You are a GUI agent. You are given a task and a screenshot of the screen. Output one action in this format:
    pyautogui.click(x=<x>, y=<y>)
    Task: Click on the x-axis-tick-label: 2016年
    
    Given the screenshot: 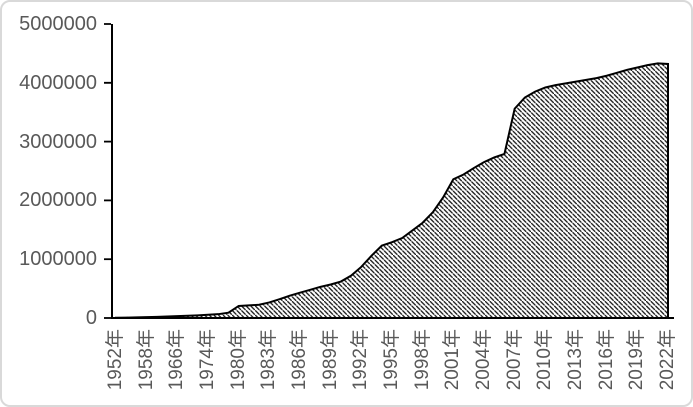 What is the action you would take?
    pyautogui.click(x=606, y=360)
    